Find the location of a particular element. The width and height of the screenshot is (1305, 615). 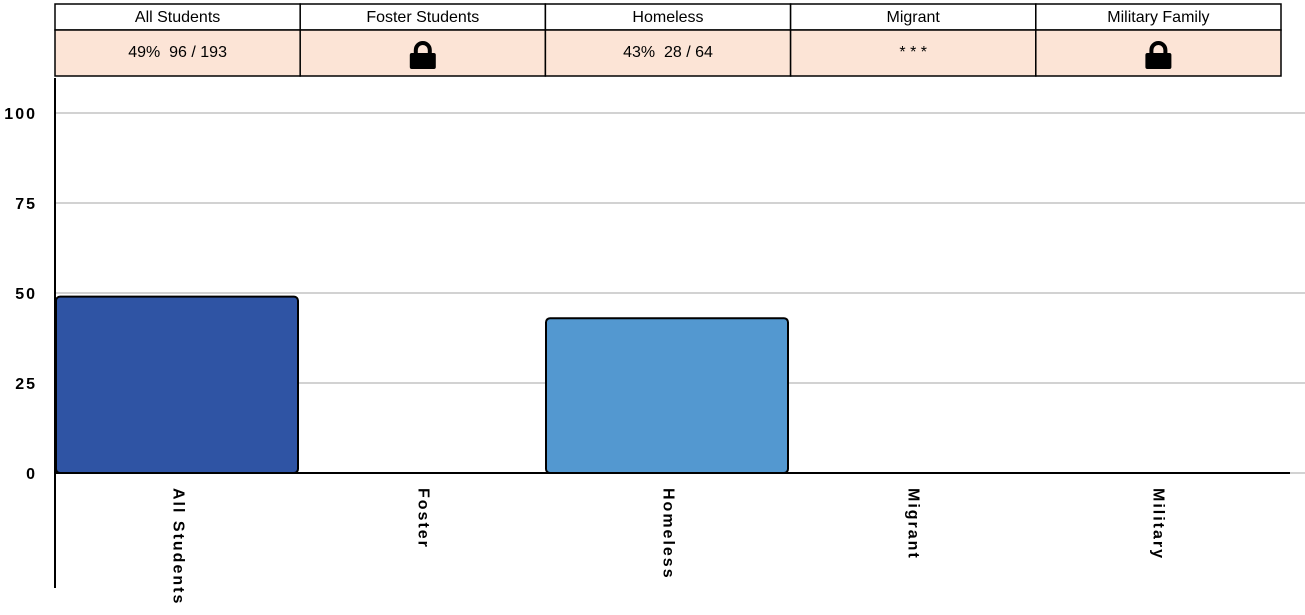

y-tick-label: 25 is located at coordinates (26, 384).